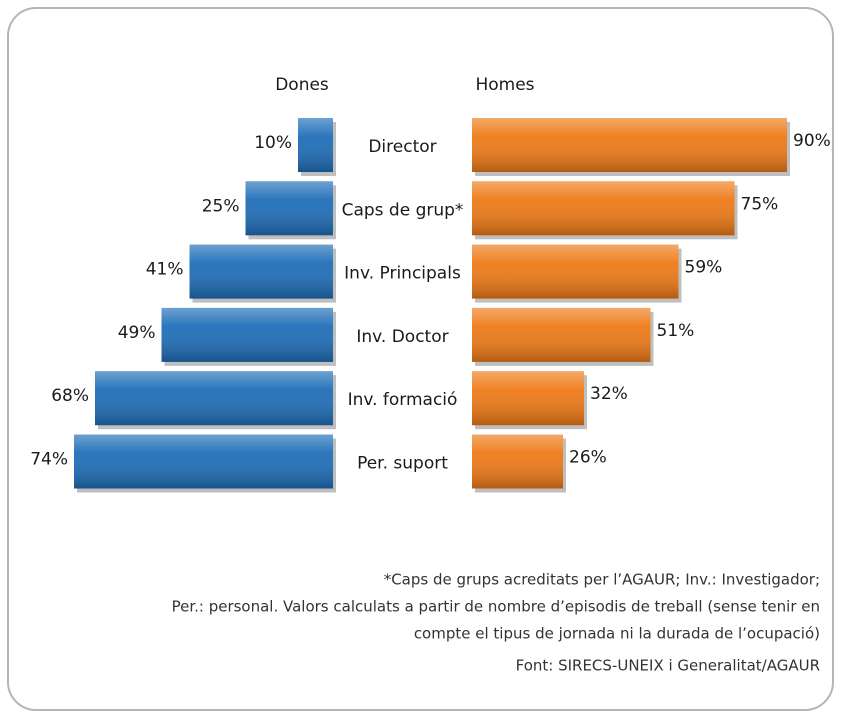 Image resolution: width=841 pixels, height=715 pixels. I want to click on value-label: 59%, so click(704, 268).